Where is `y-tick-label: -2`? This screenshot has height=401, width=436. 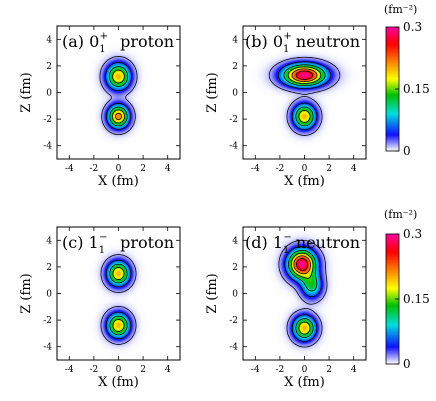 y-tick-label: -2 is located at coordinates (47, 321).